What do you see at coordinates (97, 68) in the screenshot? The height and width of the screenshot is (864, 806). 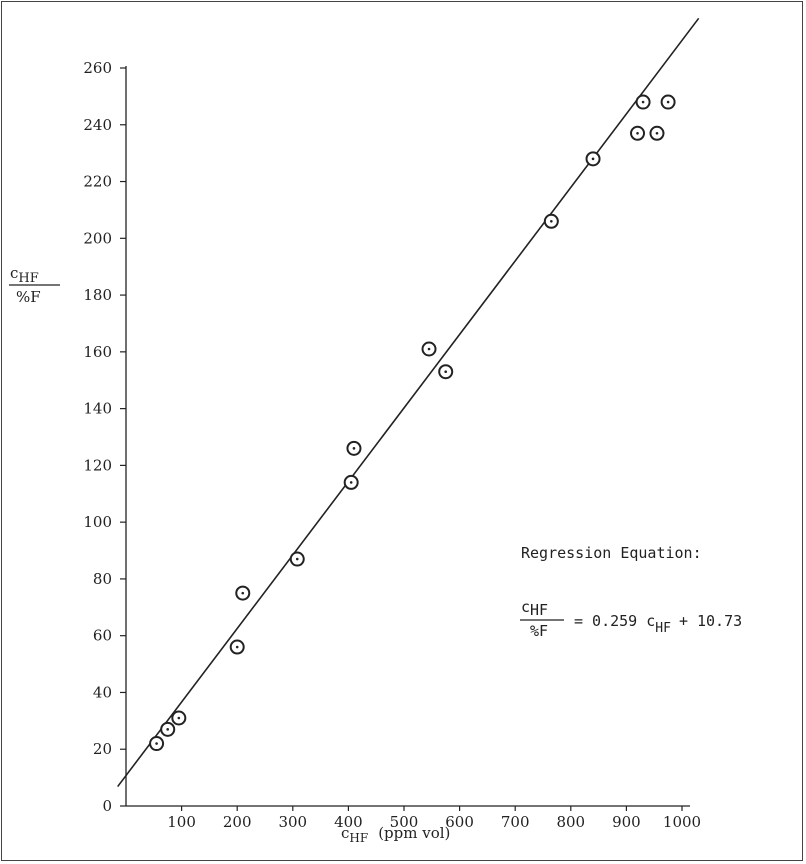 I see `y-tick-label: 260` at bounding box center [97, 68].